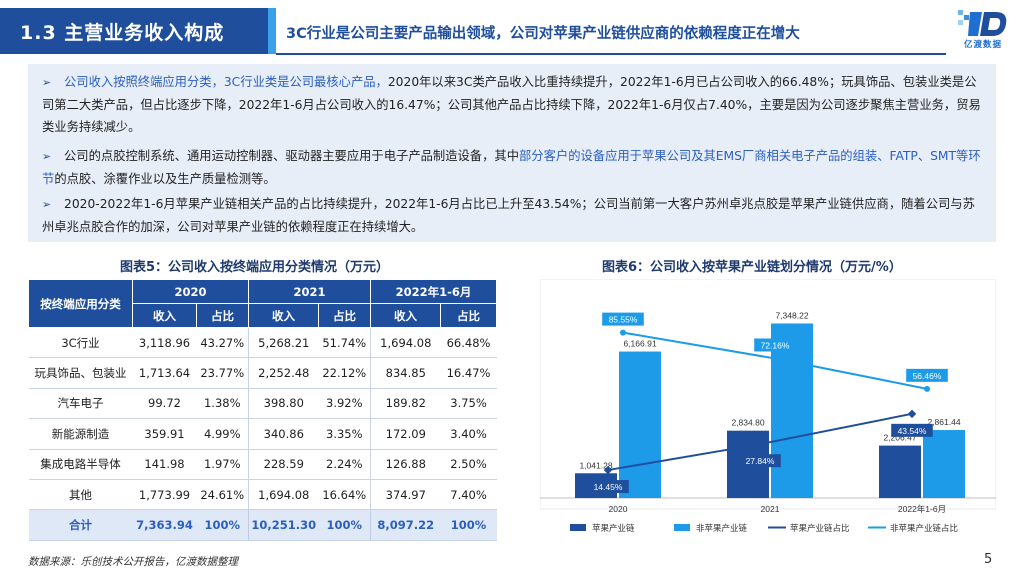  Describe the element at coordinates (747, 423) in the screenshot. I see `bar-value-label: 2,834.80` at that location.